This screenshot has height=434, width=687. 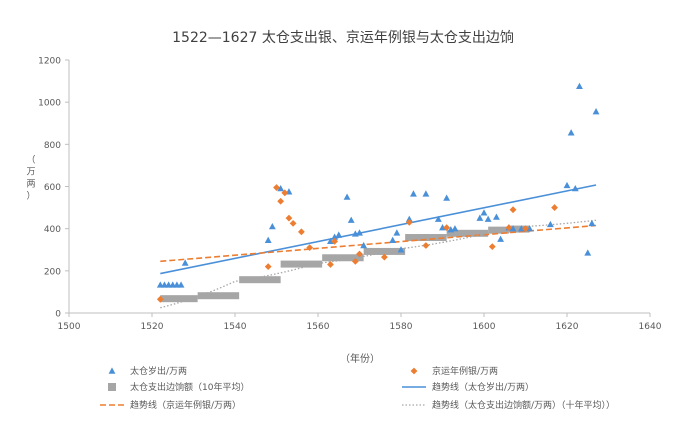 What do you see at coordinates (189, 387) in the screenshot?
I see `legend-label: 太仓支出边饷额（10年平均）` at bounding box center [189, 387].